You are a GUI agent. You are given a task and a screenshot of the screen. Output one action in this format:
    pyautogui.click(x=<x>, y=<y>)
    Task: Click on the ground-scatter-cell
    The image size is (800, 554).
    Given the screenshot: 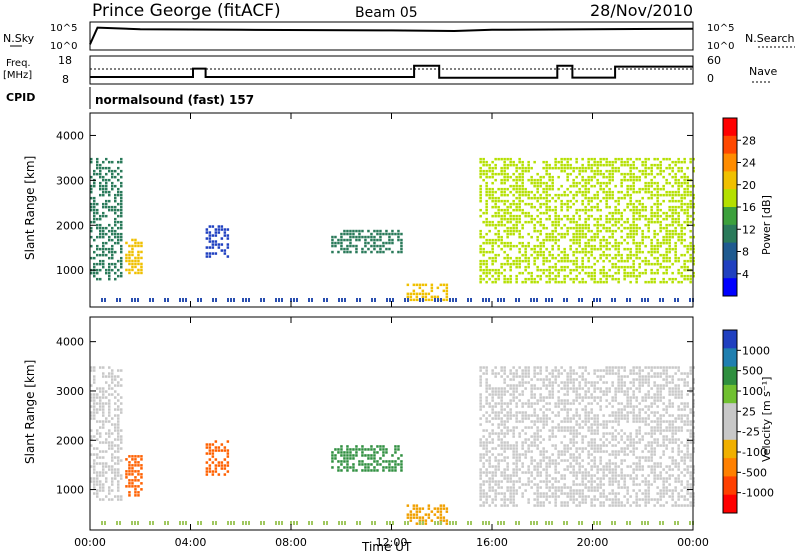 What is the action you would take?
    pyautogui.click(x=489, y=300)
    